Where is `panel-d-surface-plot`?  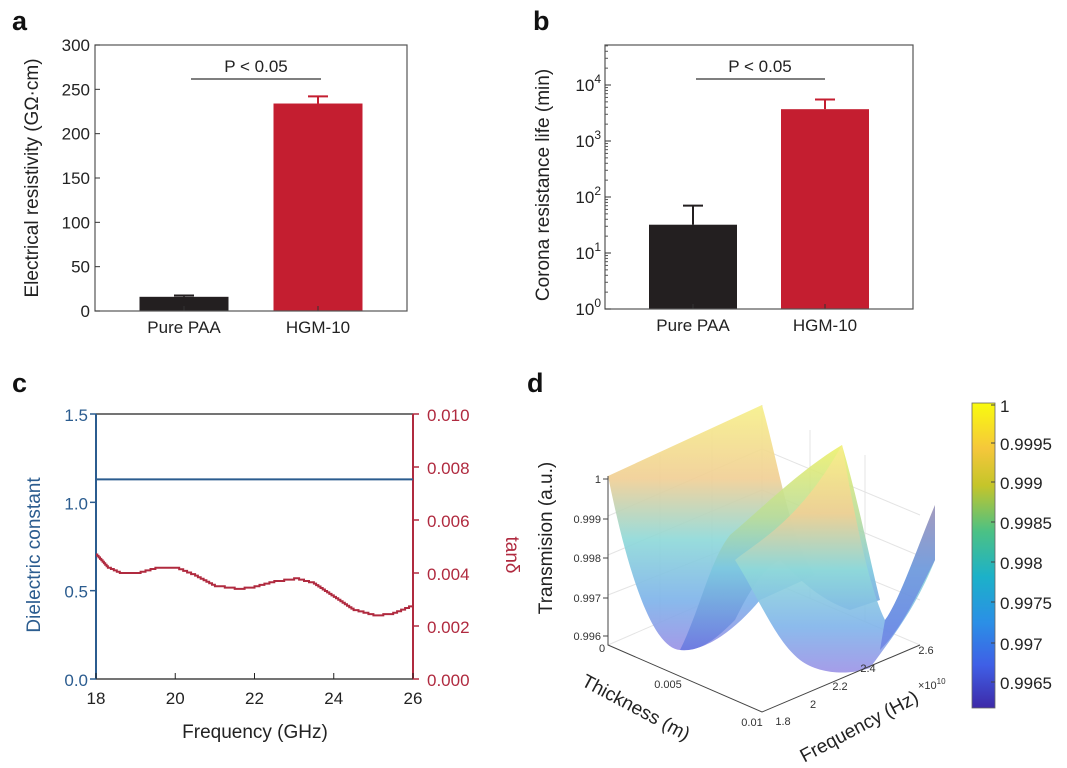 panel-d-surface-plot is located at coordinates (771, 559).